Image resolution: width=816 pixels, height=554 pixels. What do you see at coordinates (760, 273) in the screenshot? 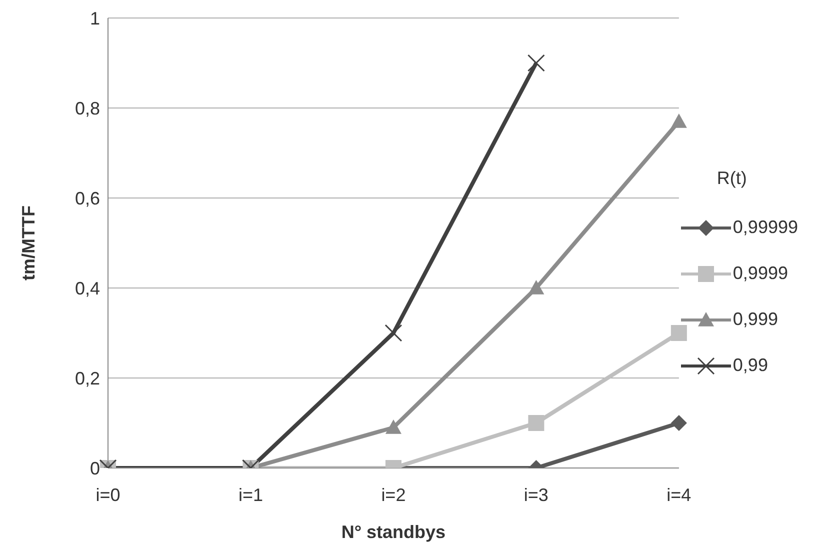
I see `legend-label: 0,9999` at bounding box center [760, 273].